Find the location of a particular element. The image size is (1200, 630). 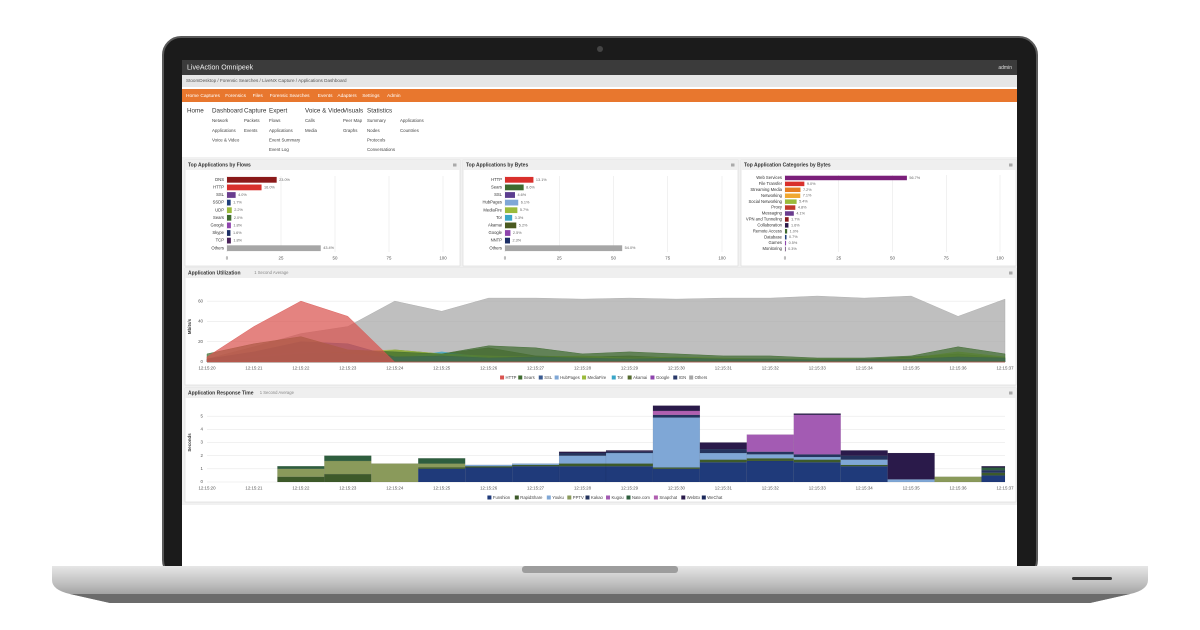

category-label: SSDP is located at coordinates (219, 202).